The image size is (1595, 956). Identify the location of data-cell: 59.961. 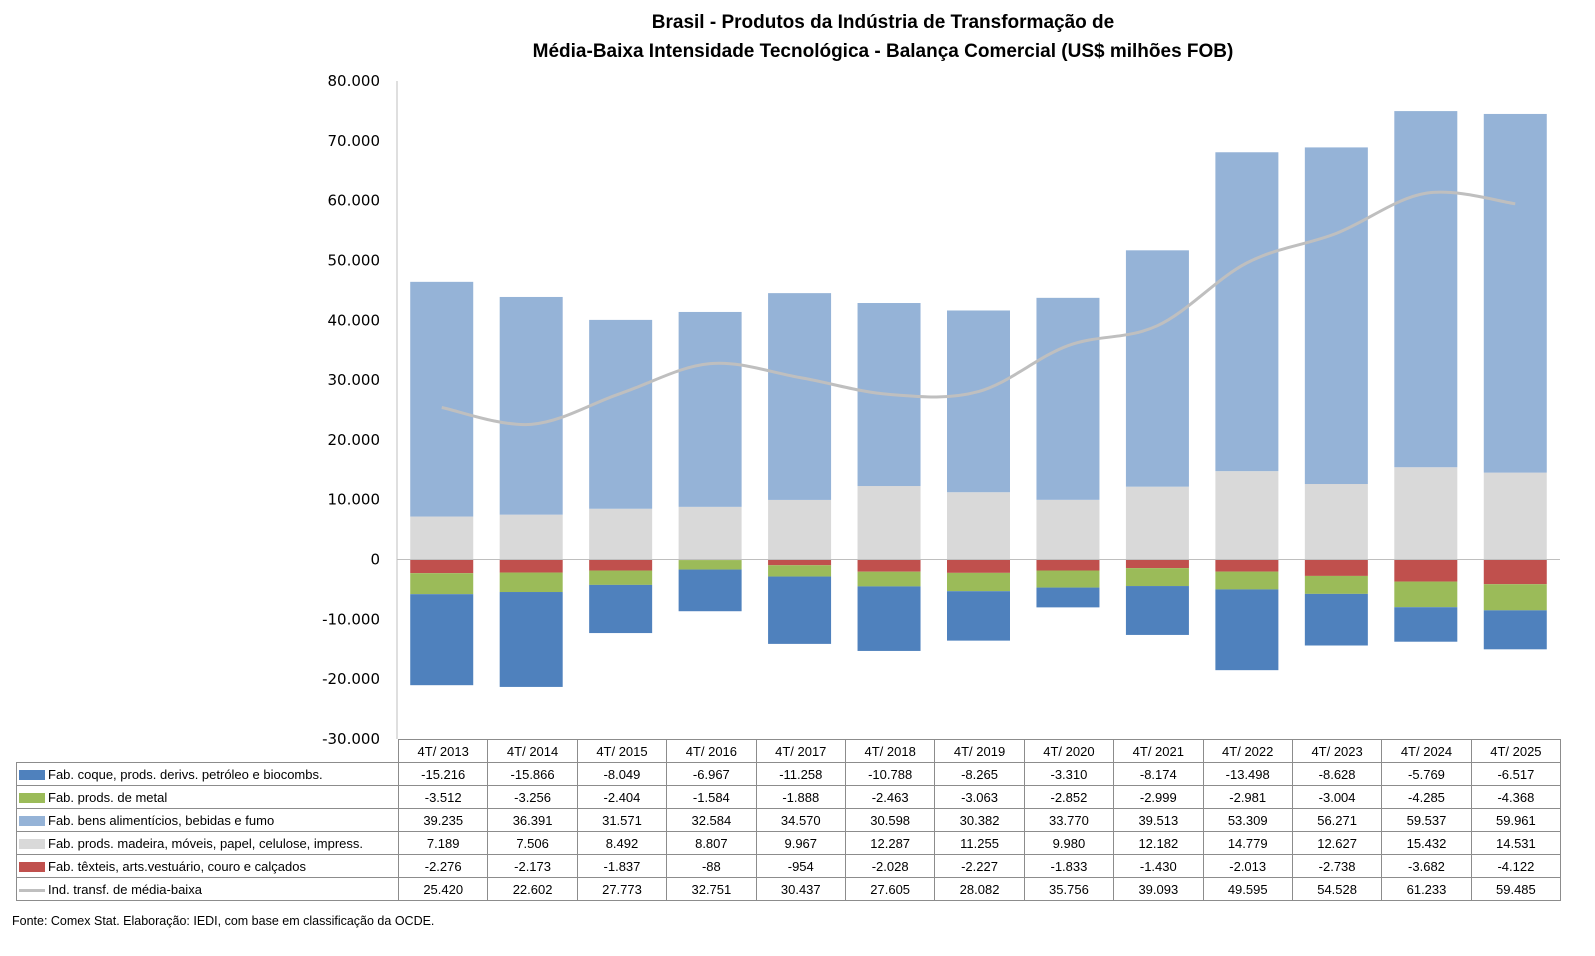
(1516, 820).